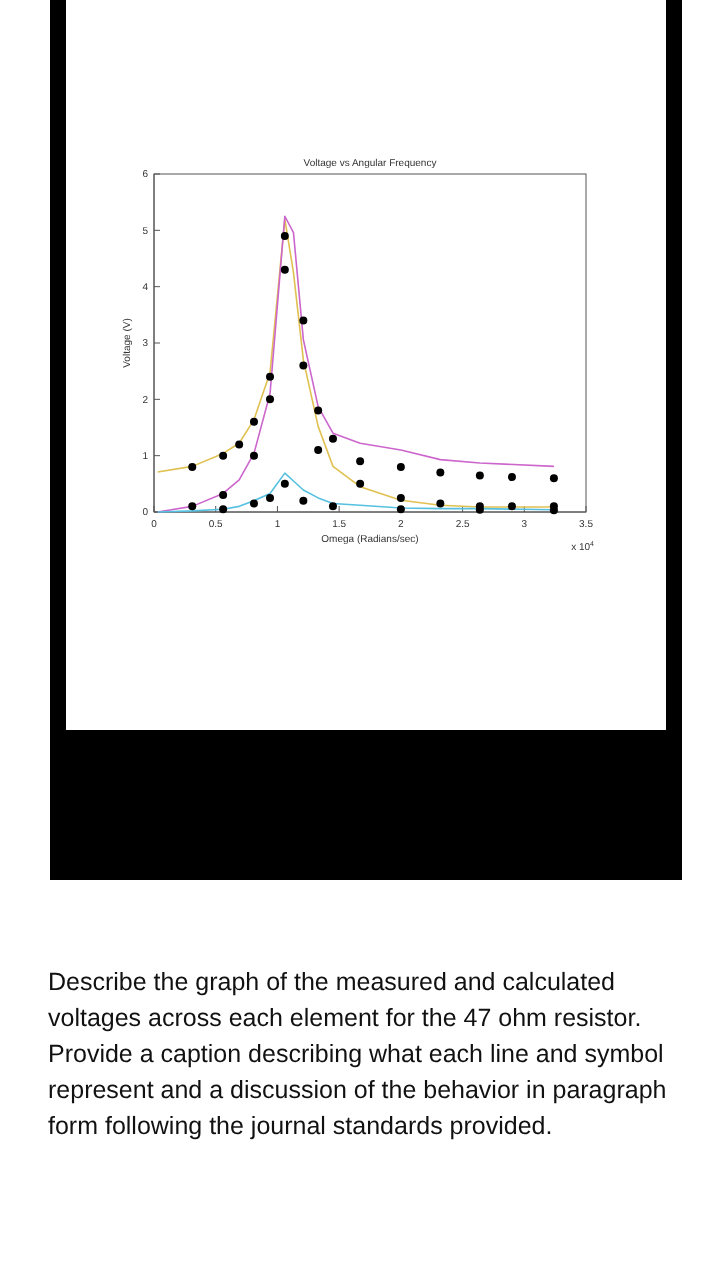  What do you see at coordinates (355, 492) in the screenshot?
I see `line-series` at bounding box center [355, 492].